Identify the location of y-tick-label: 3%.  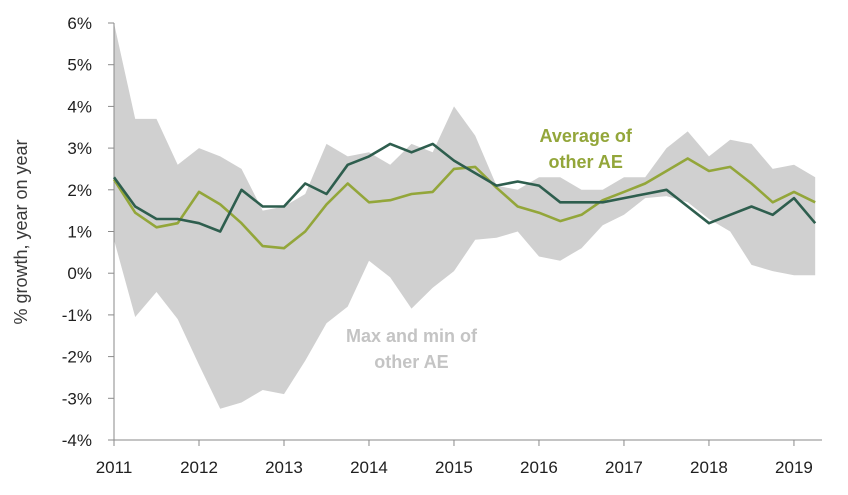
(79, 148).